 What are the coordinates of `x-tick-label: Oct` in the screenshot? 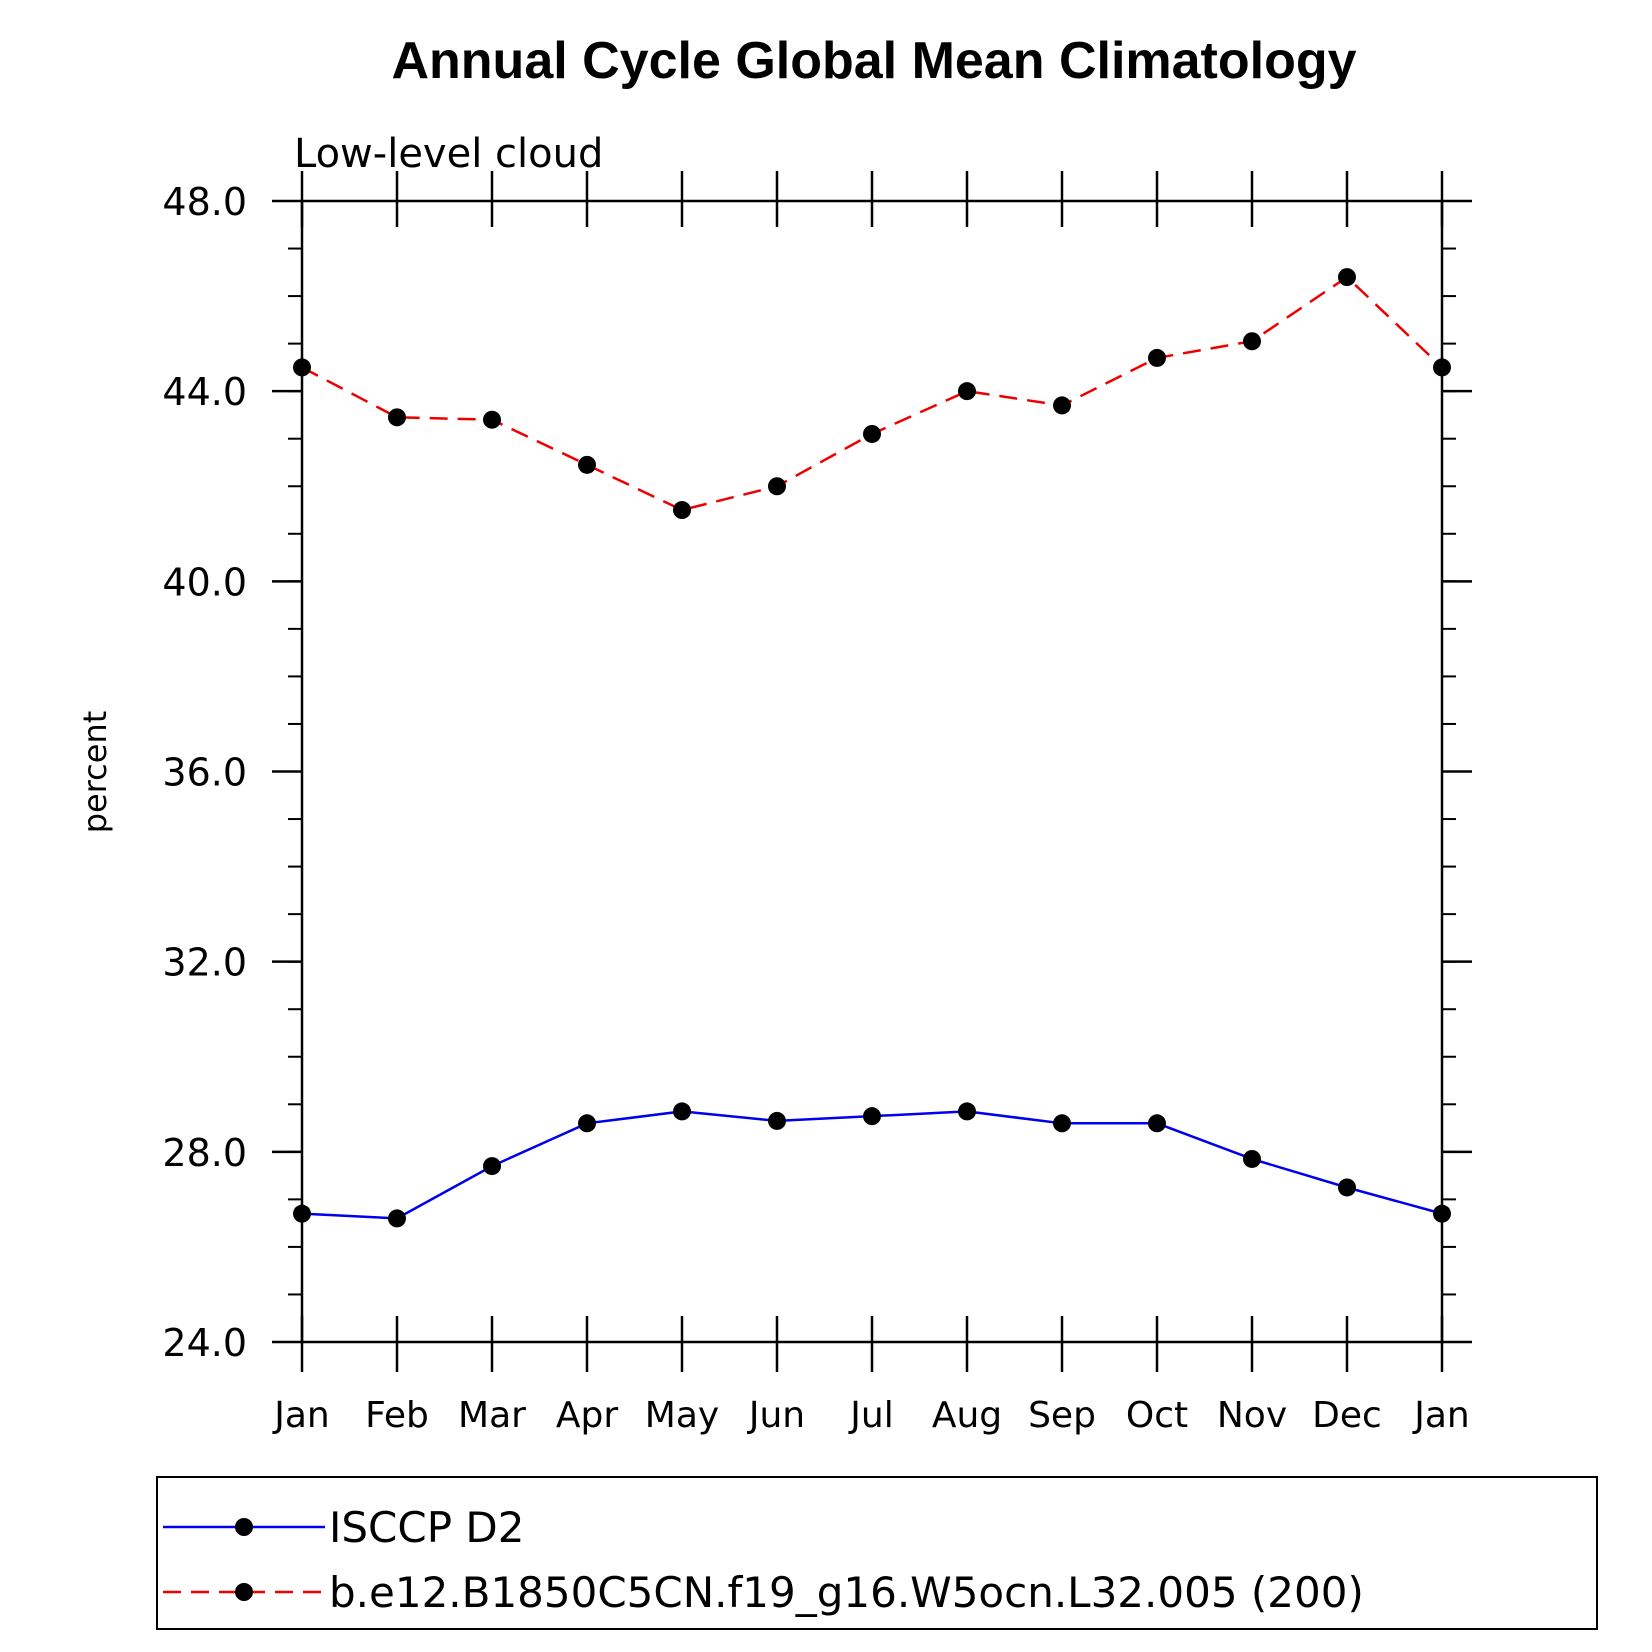 It's located at (1157, 1415).